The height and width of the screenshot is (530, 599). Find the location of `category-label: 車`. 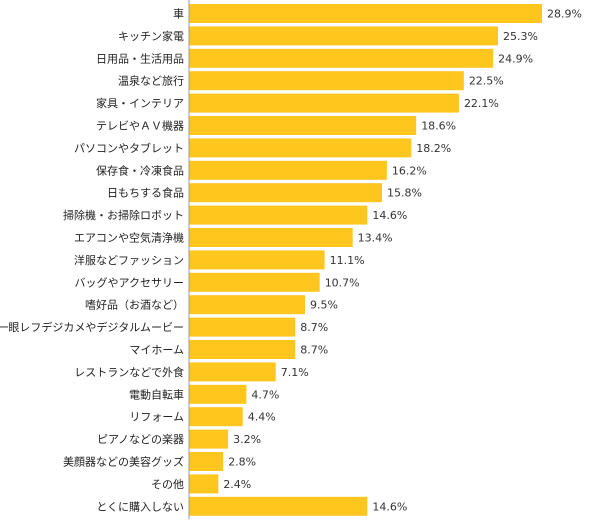

category-label: 車 is located at coordinates (178, 14).